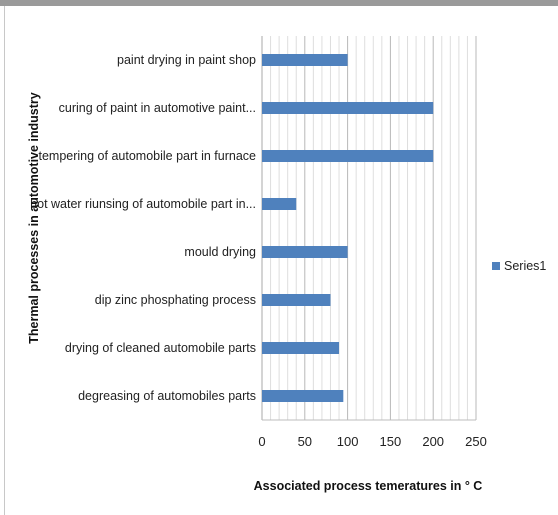 This screenshot has width=558, height=515. I want to click on x-tick-labels: 0 50 100 150 200 250, so click(372, 441).